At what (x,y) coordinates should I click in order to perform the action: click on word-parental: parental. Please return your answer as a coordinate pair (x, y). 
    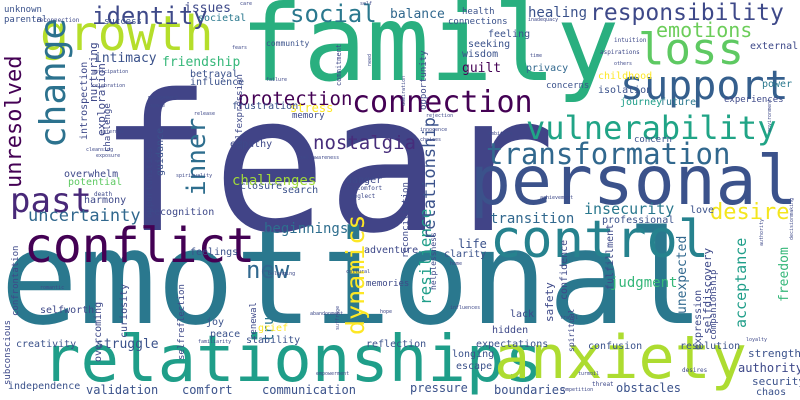
    Looking at the image, I should click on (26, 20).